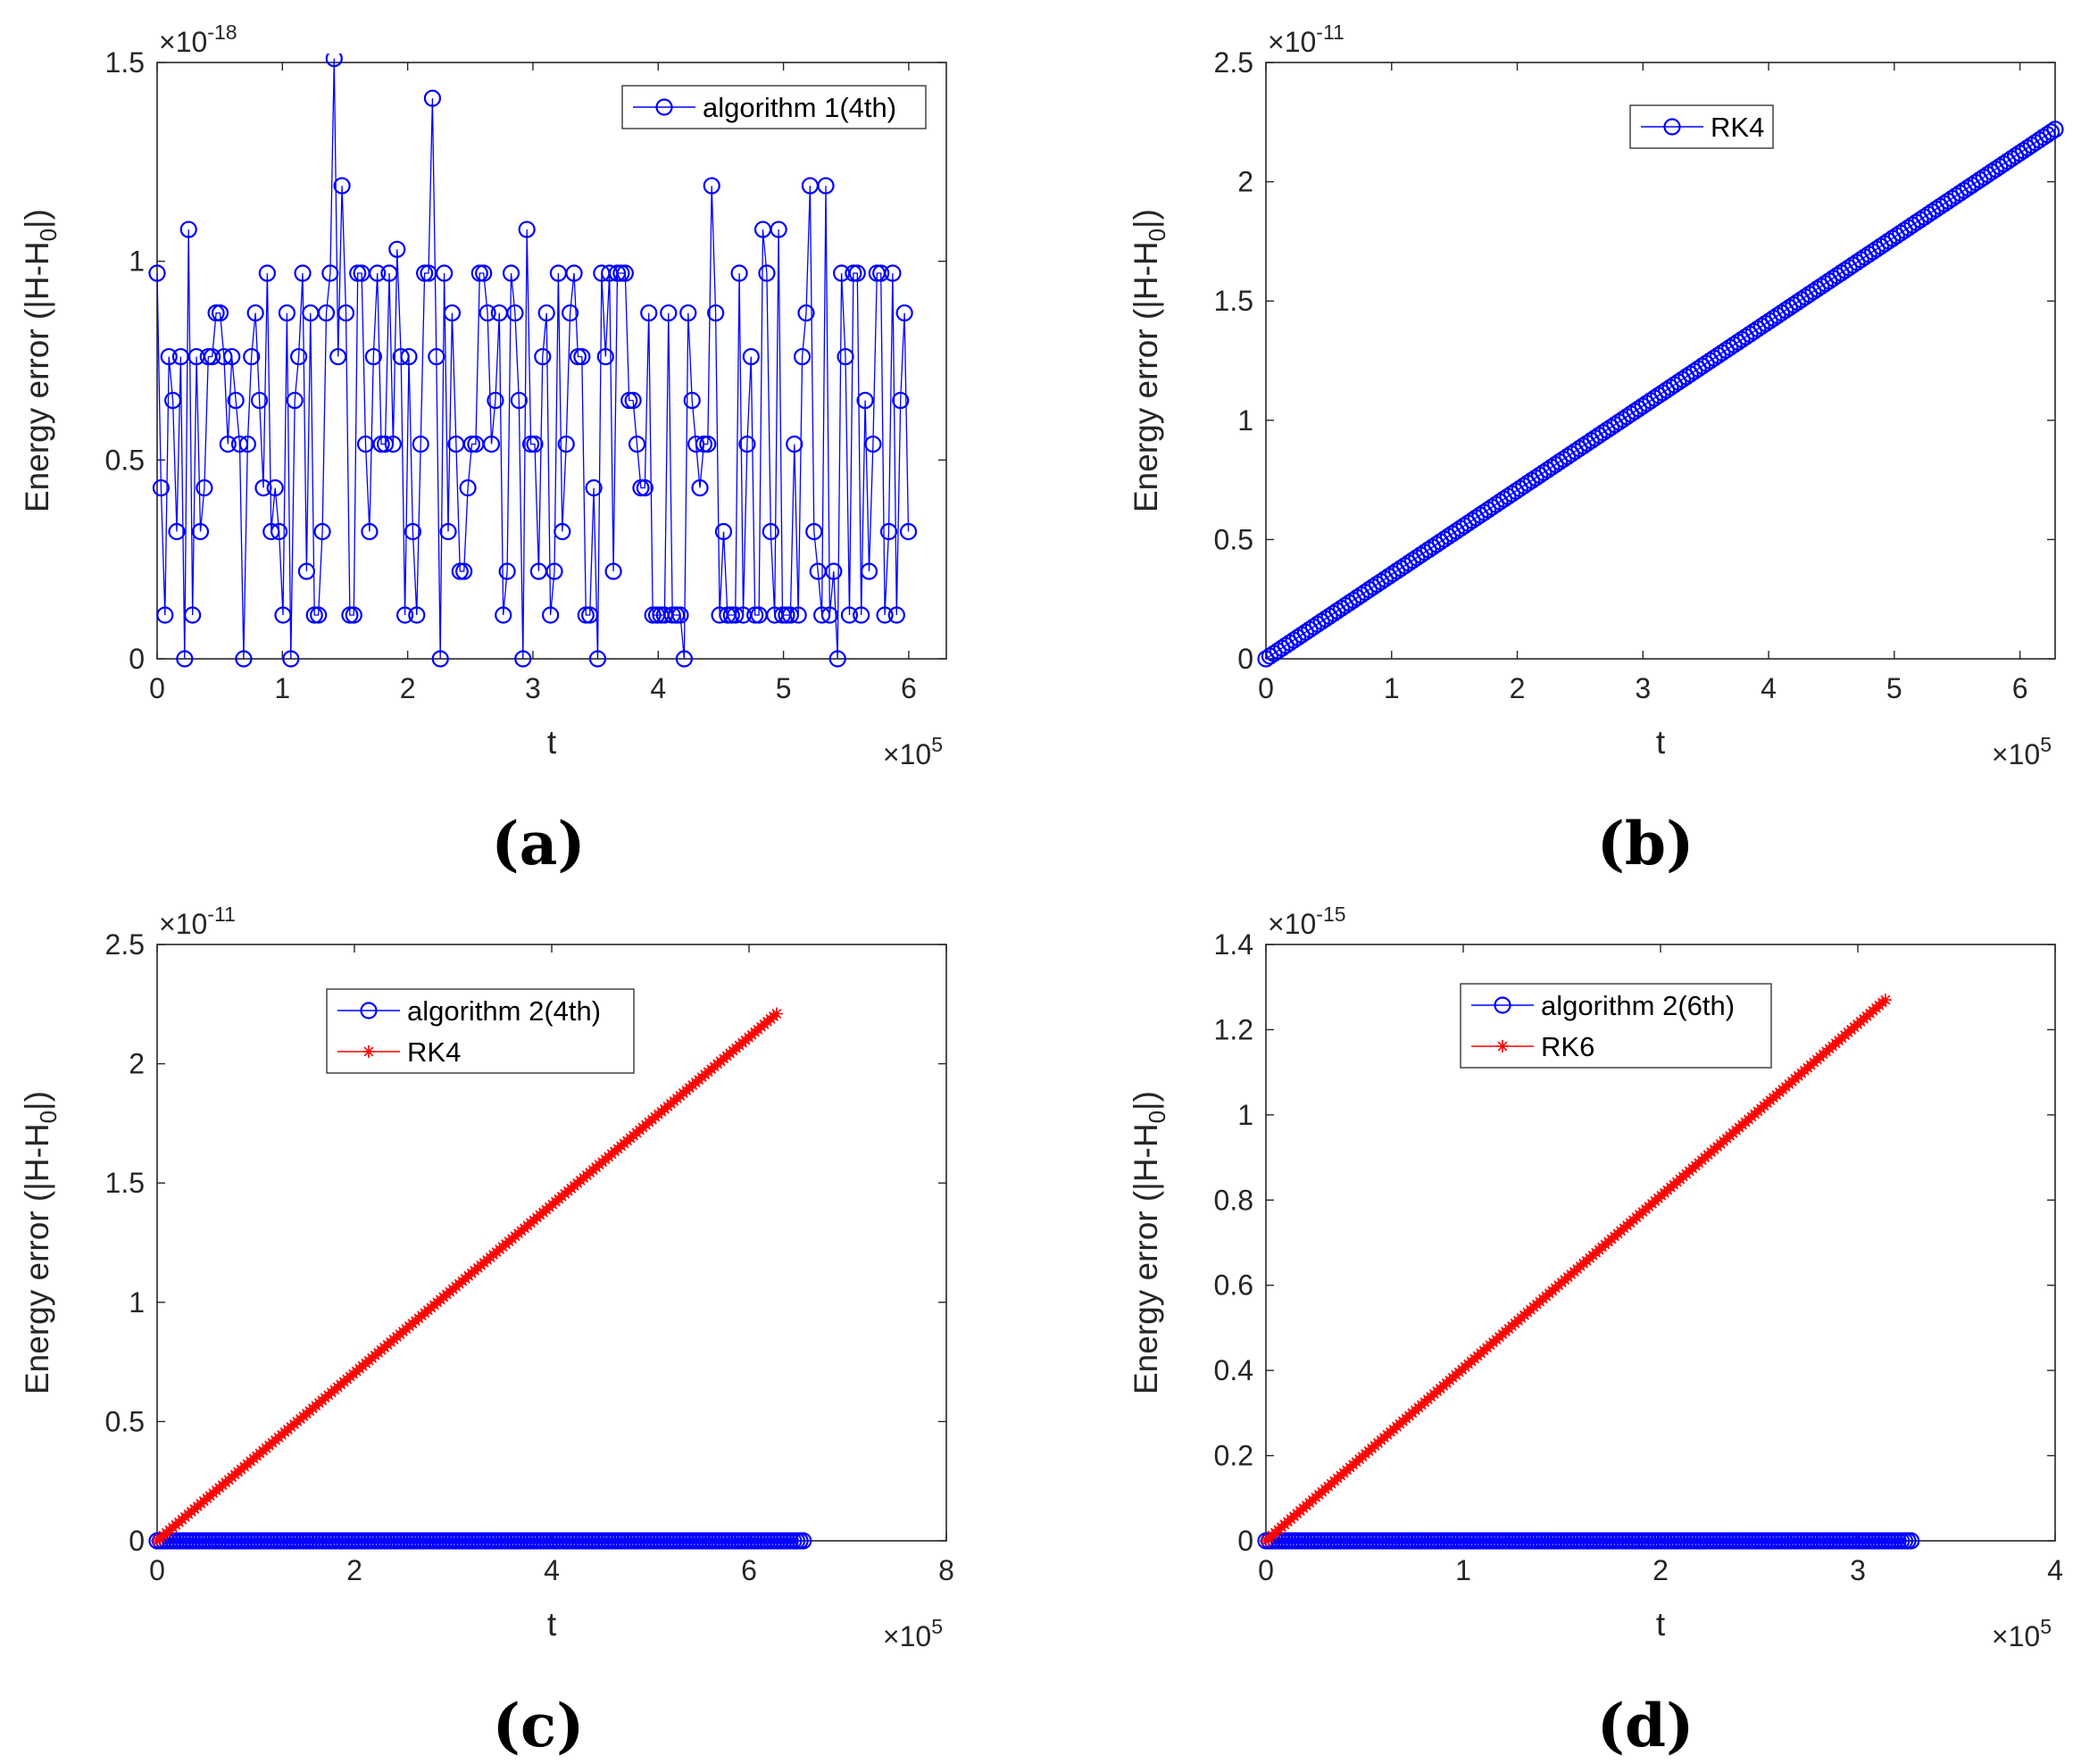 The width and height of the screenshot is (2073, 1764). Describe the element at coordinates (137, 1541) in the screenshot. I see `y-tick-label: 0` at that location.